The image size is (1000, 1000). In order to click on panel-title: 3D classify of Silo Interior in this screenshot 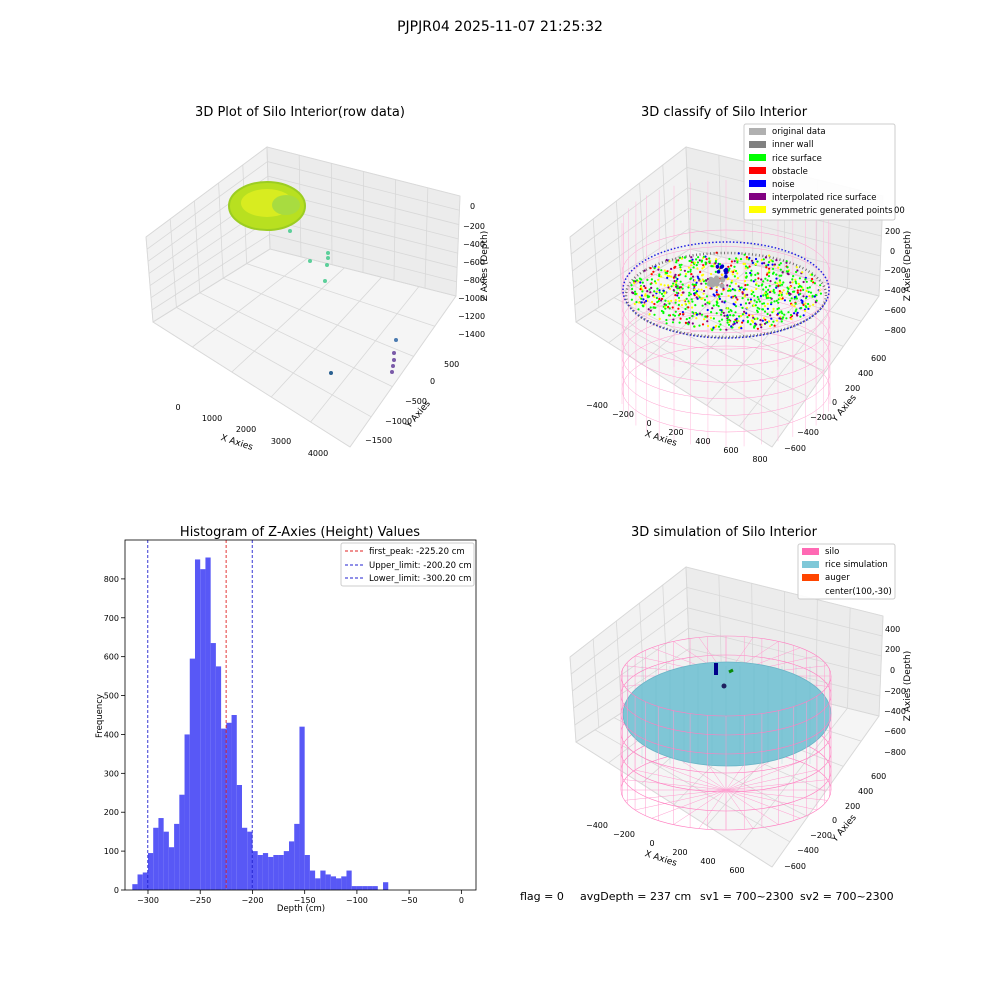, I will do `click(724, 112)`.